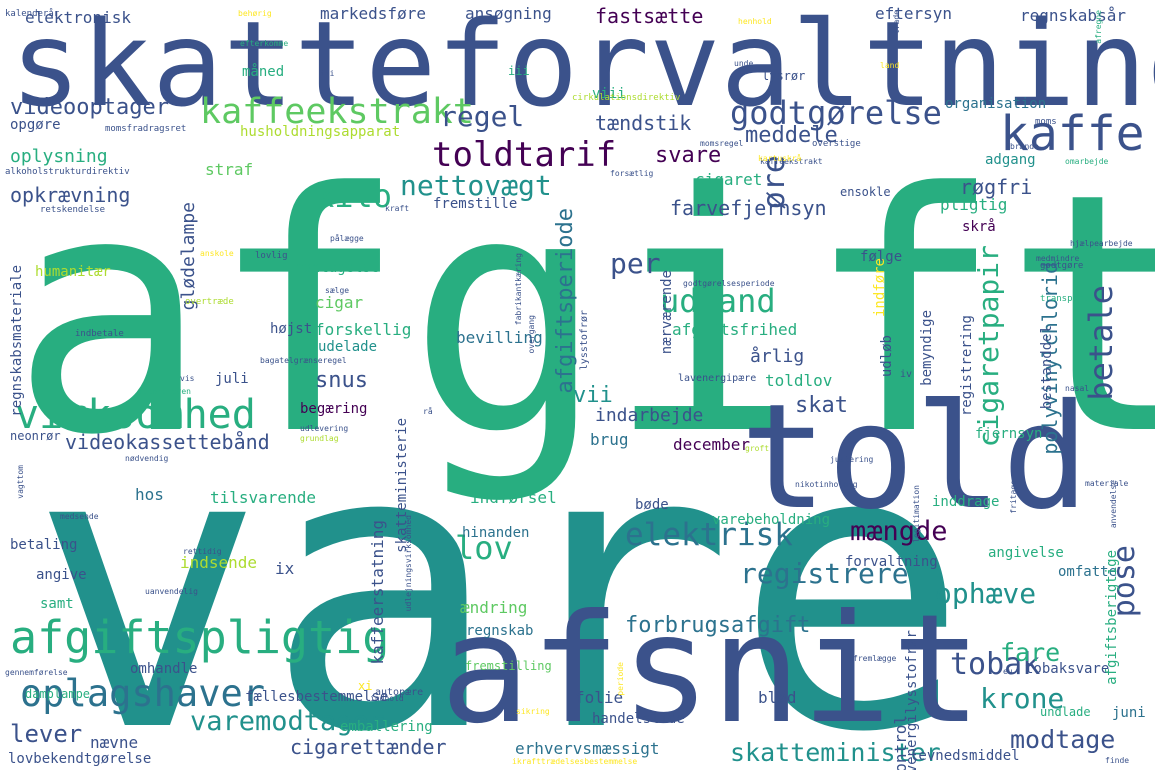  I want to click on word-31: cigarettænder, so click(368, 747).